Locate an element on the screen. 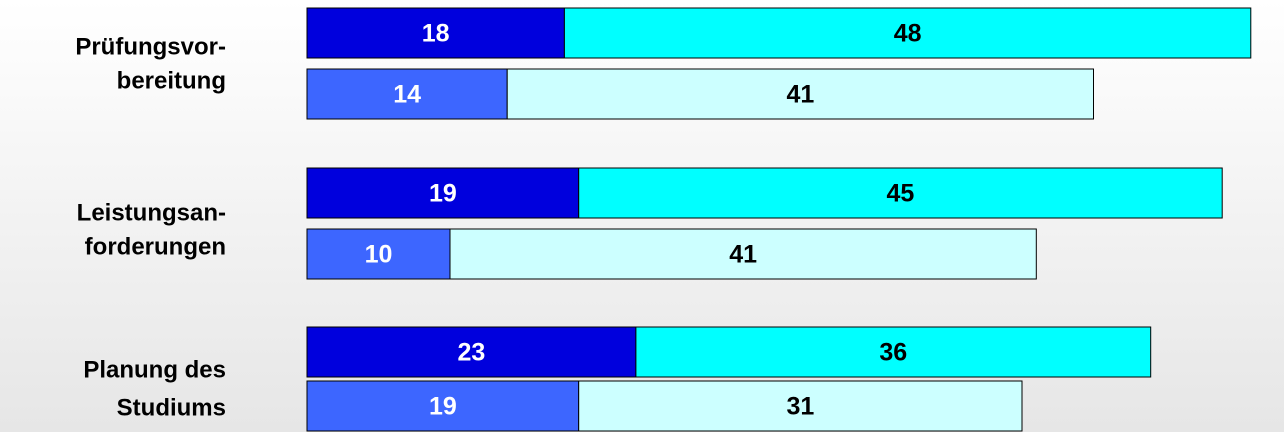 This screenshot has width=1284, height=432. value-label: 18 is located at coordinates (436, 34).